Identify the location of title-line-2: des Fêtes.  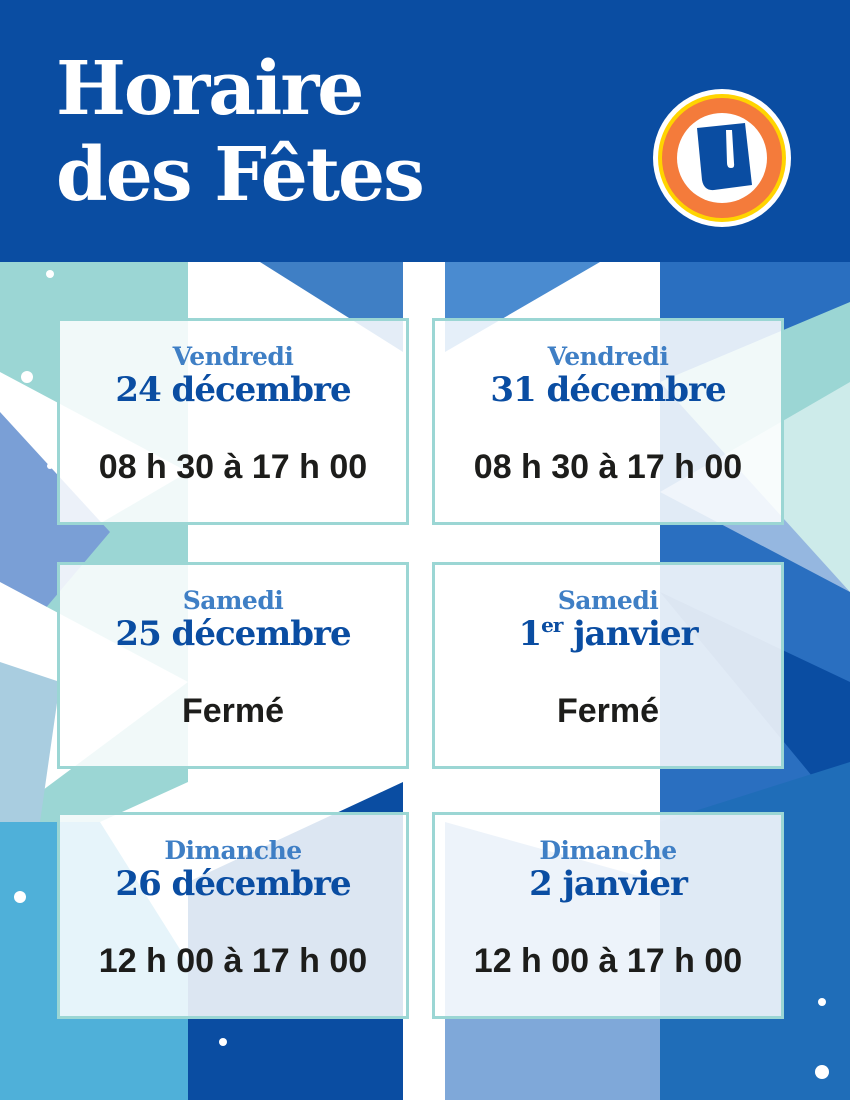
(240, 175).